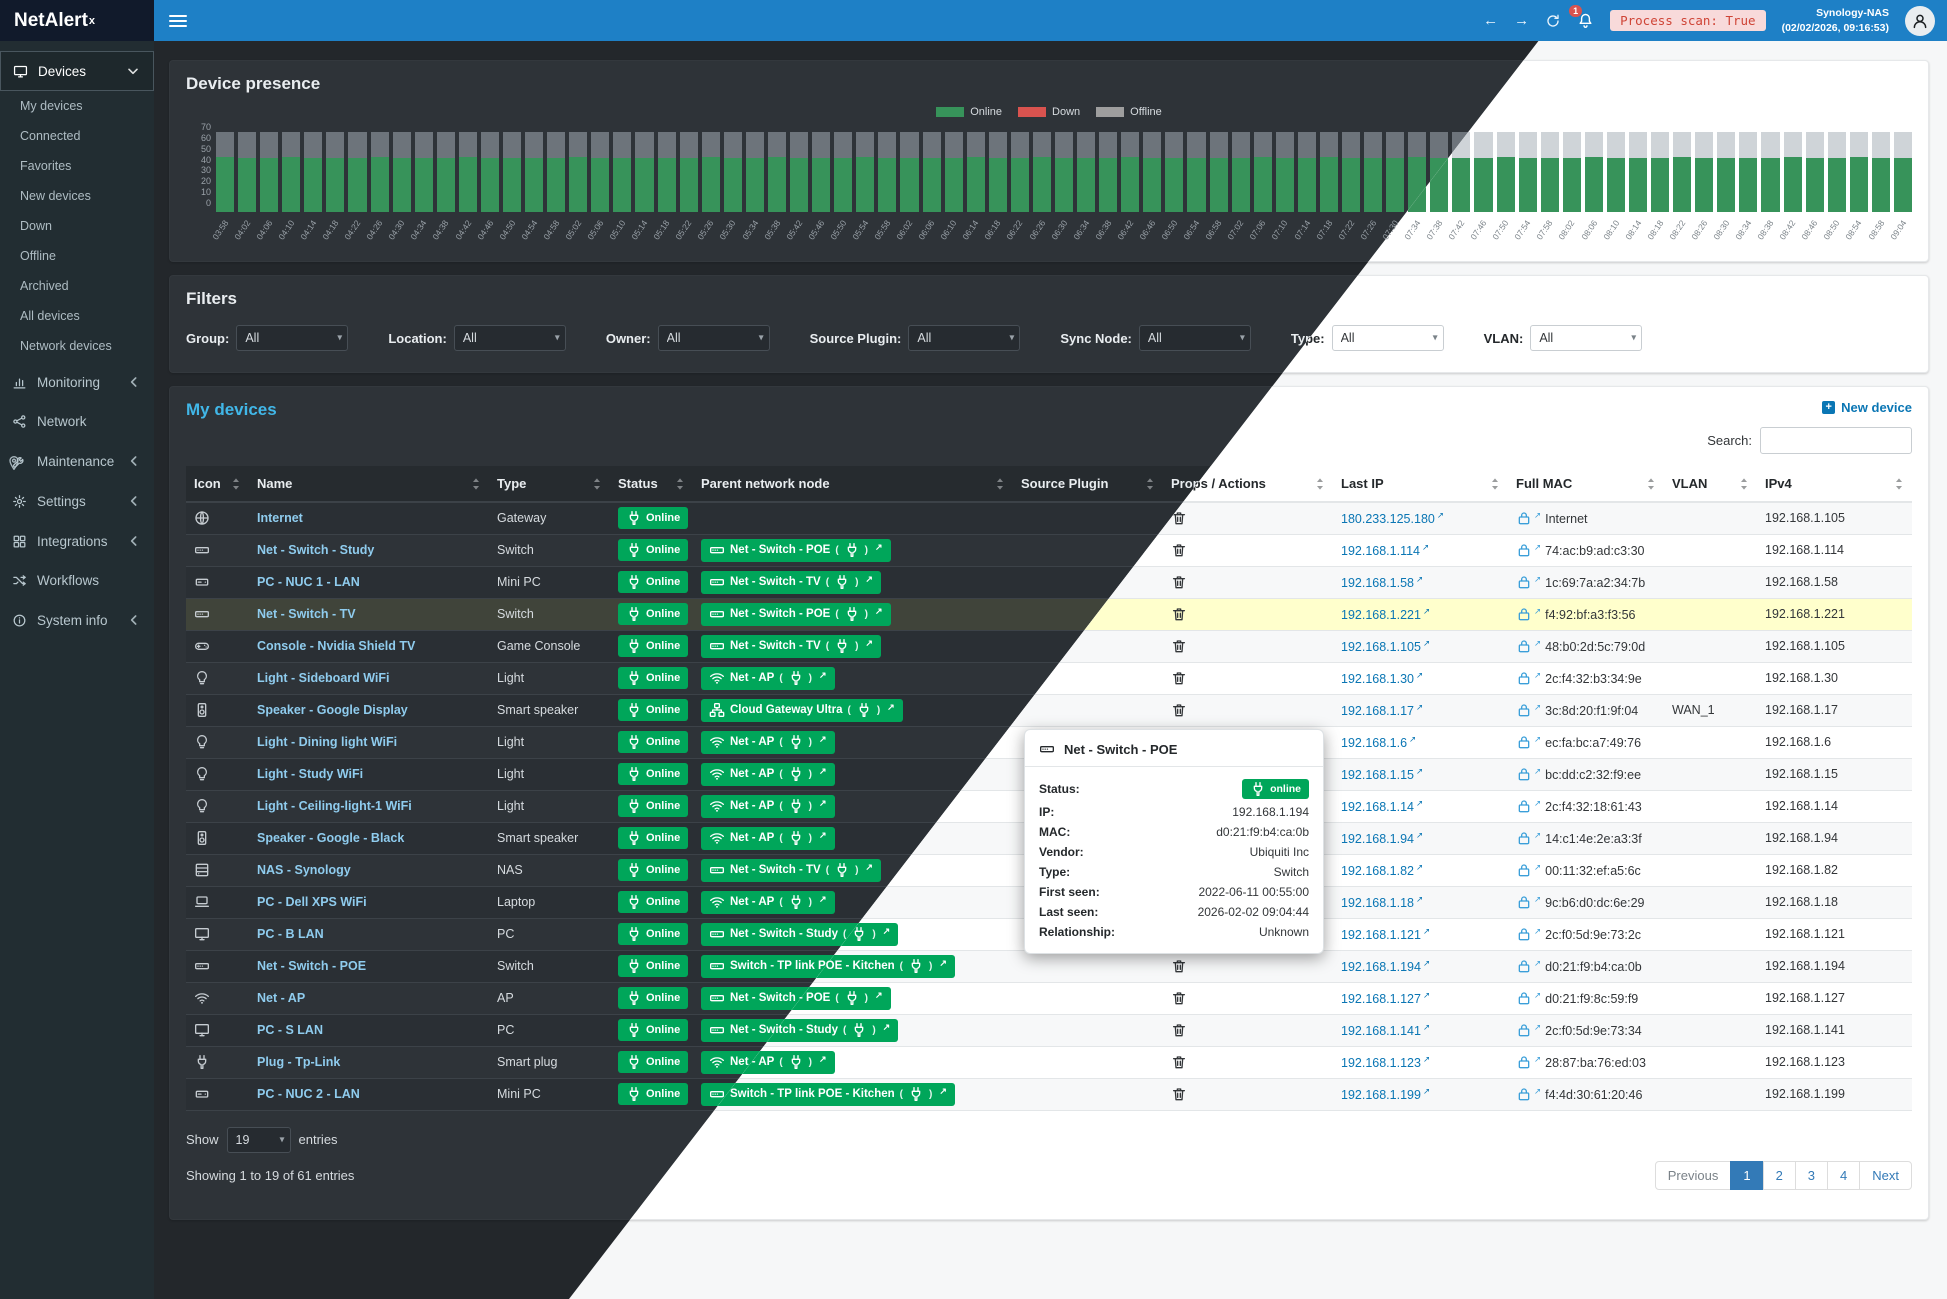  I want to click on pagination-page-4: 4, so click(1844, 1175).